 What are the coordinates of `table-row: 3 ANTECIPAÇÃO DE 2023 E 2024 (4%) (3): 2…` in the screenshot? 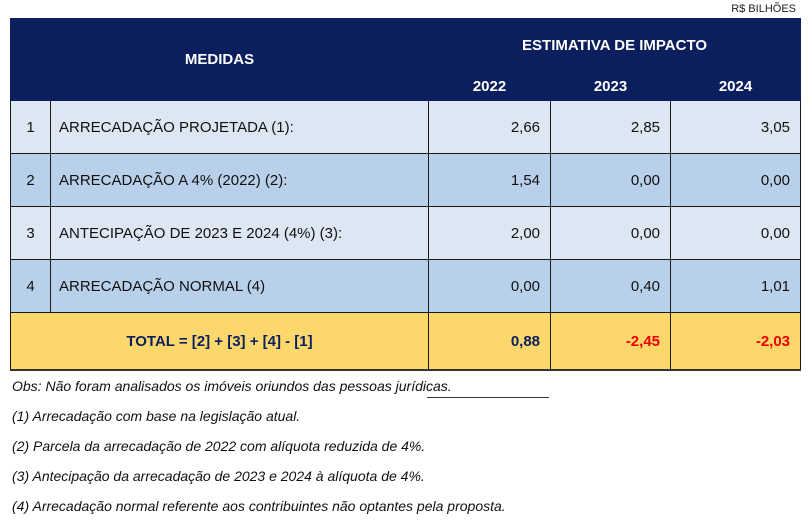 It's located at (406, 233).